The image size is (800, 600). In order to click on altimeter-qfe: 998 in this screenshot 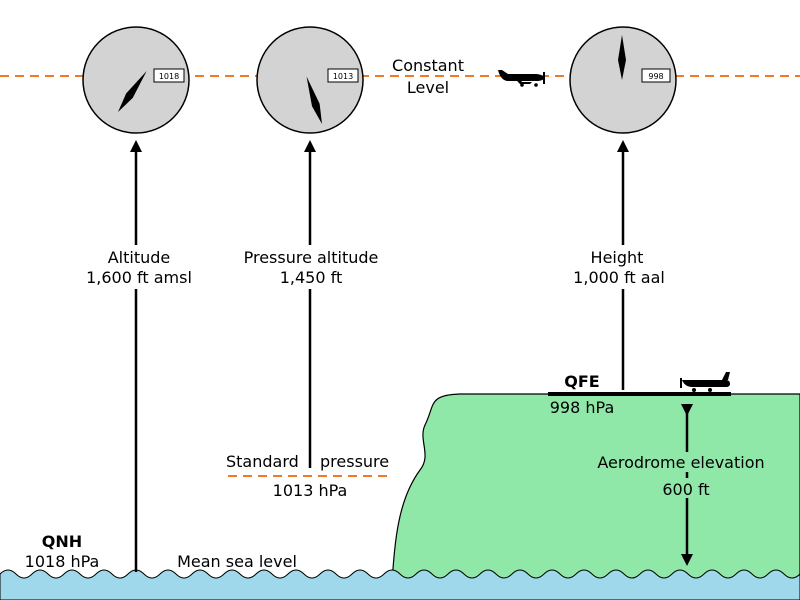, I will do `click(623, 80)`.